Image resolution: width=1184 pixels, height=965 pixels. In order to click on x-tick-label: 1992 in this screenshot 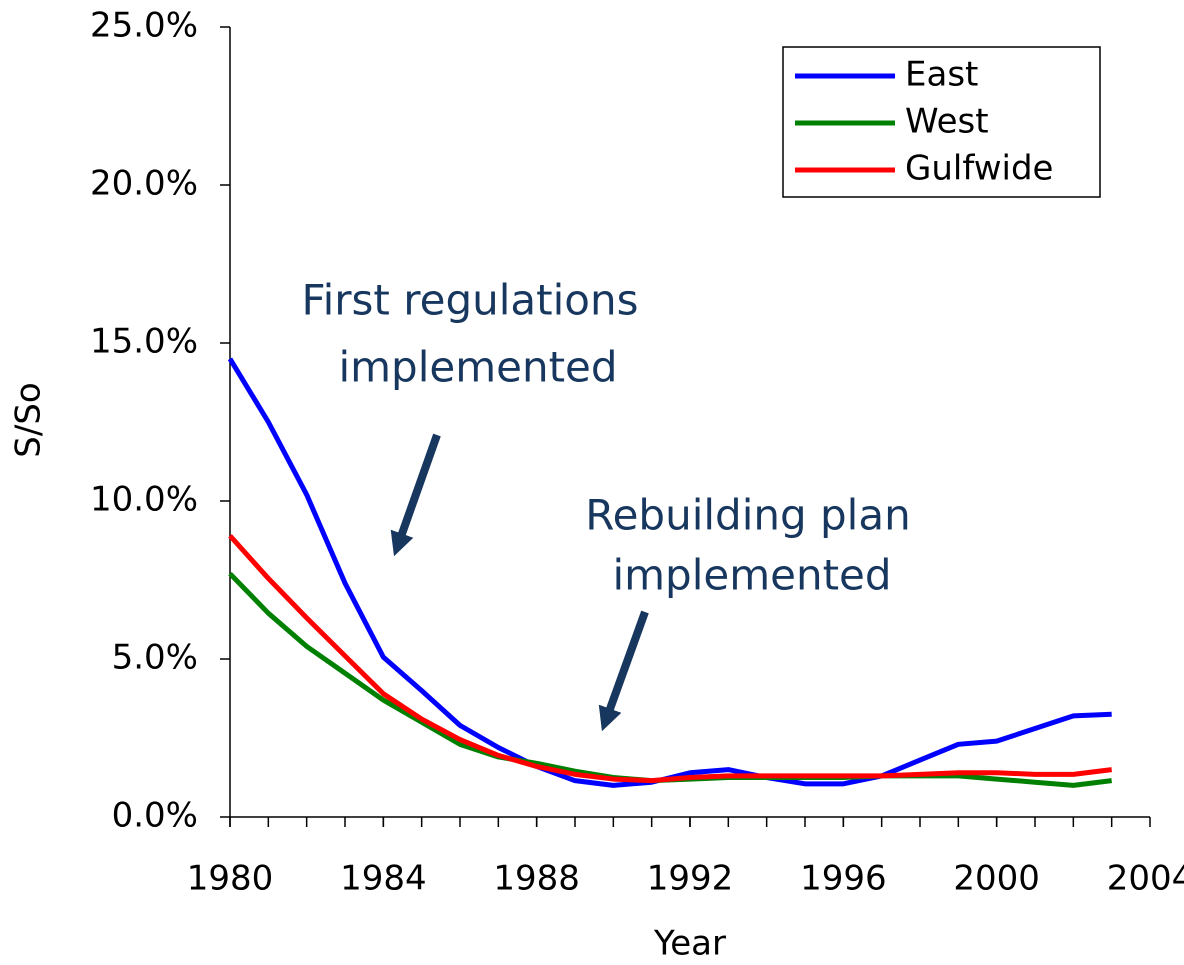, I will do `click(690, 879)`.